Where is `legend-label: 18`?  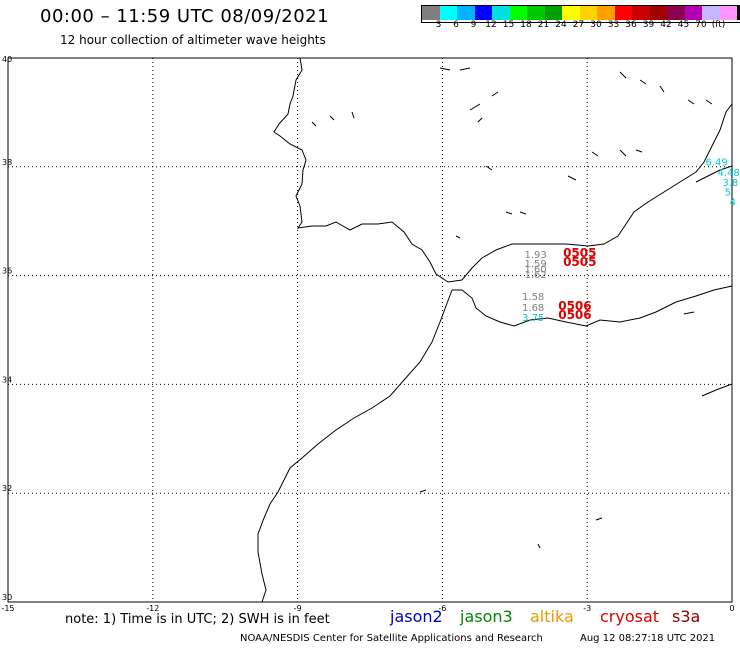 legend-label: 18 is located at coordinates (526, 25).